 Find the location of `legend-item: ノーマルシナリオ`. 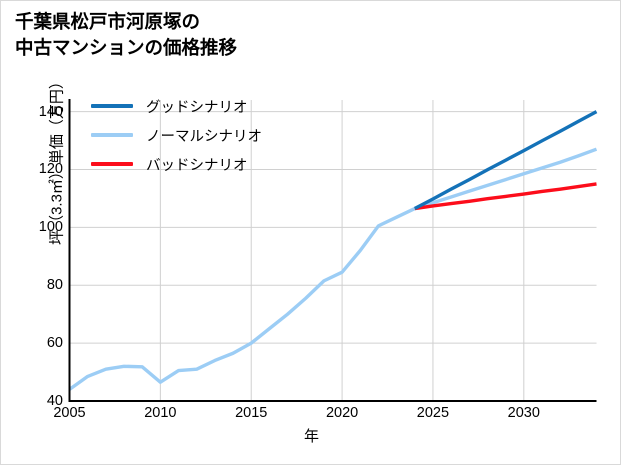

legend-item: ノーマルシナリオ is located at coordinates (176, 135).